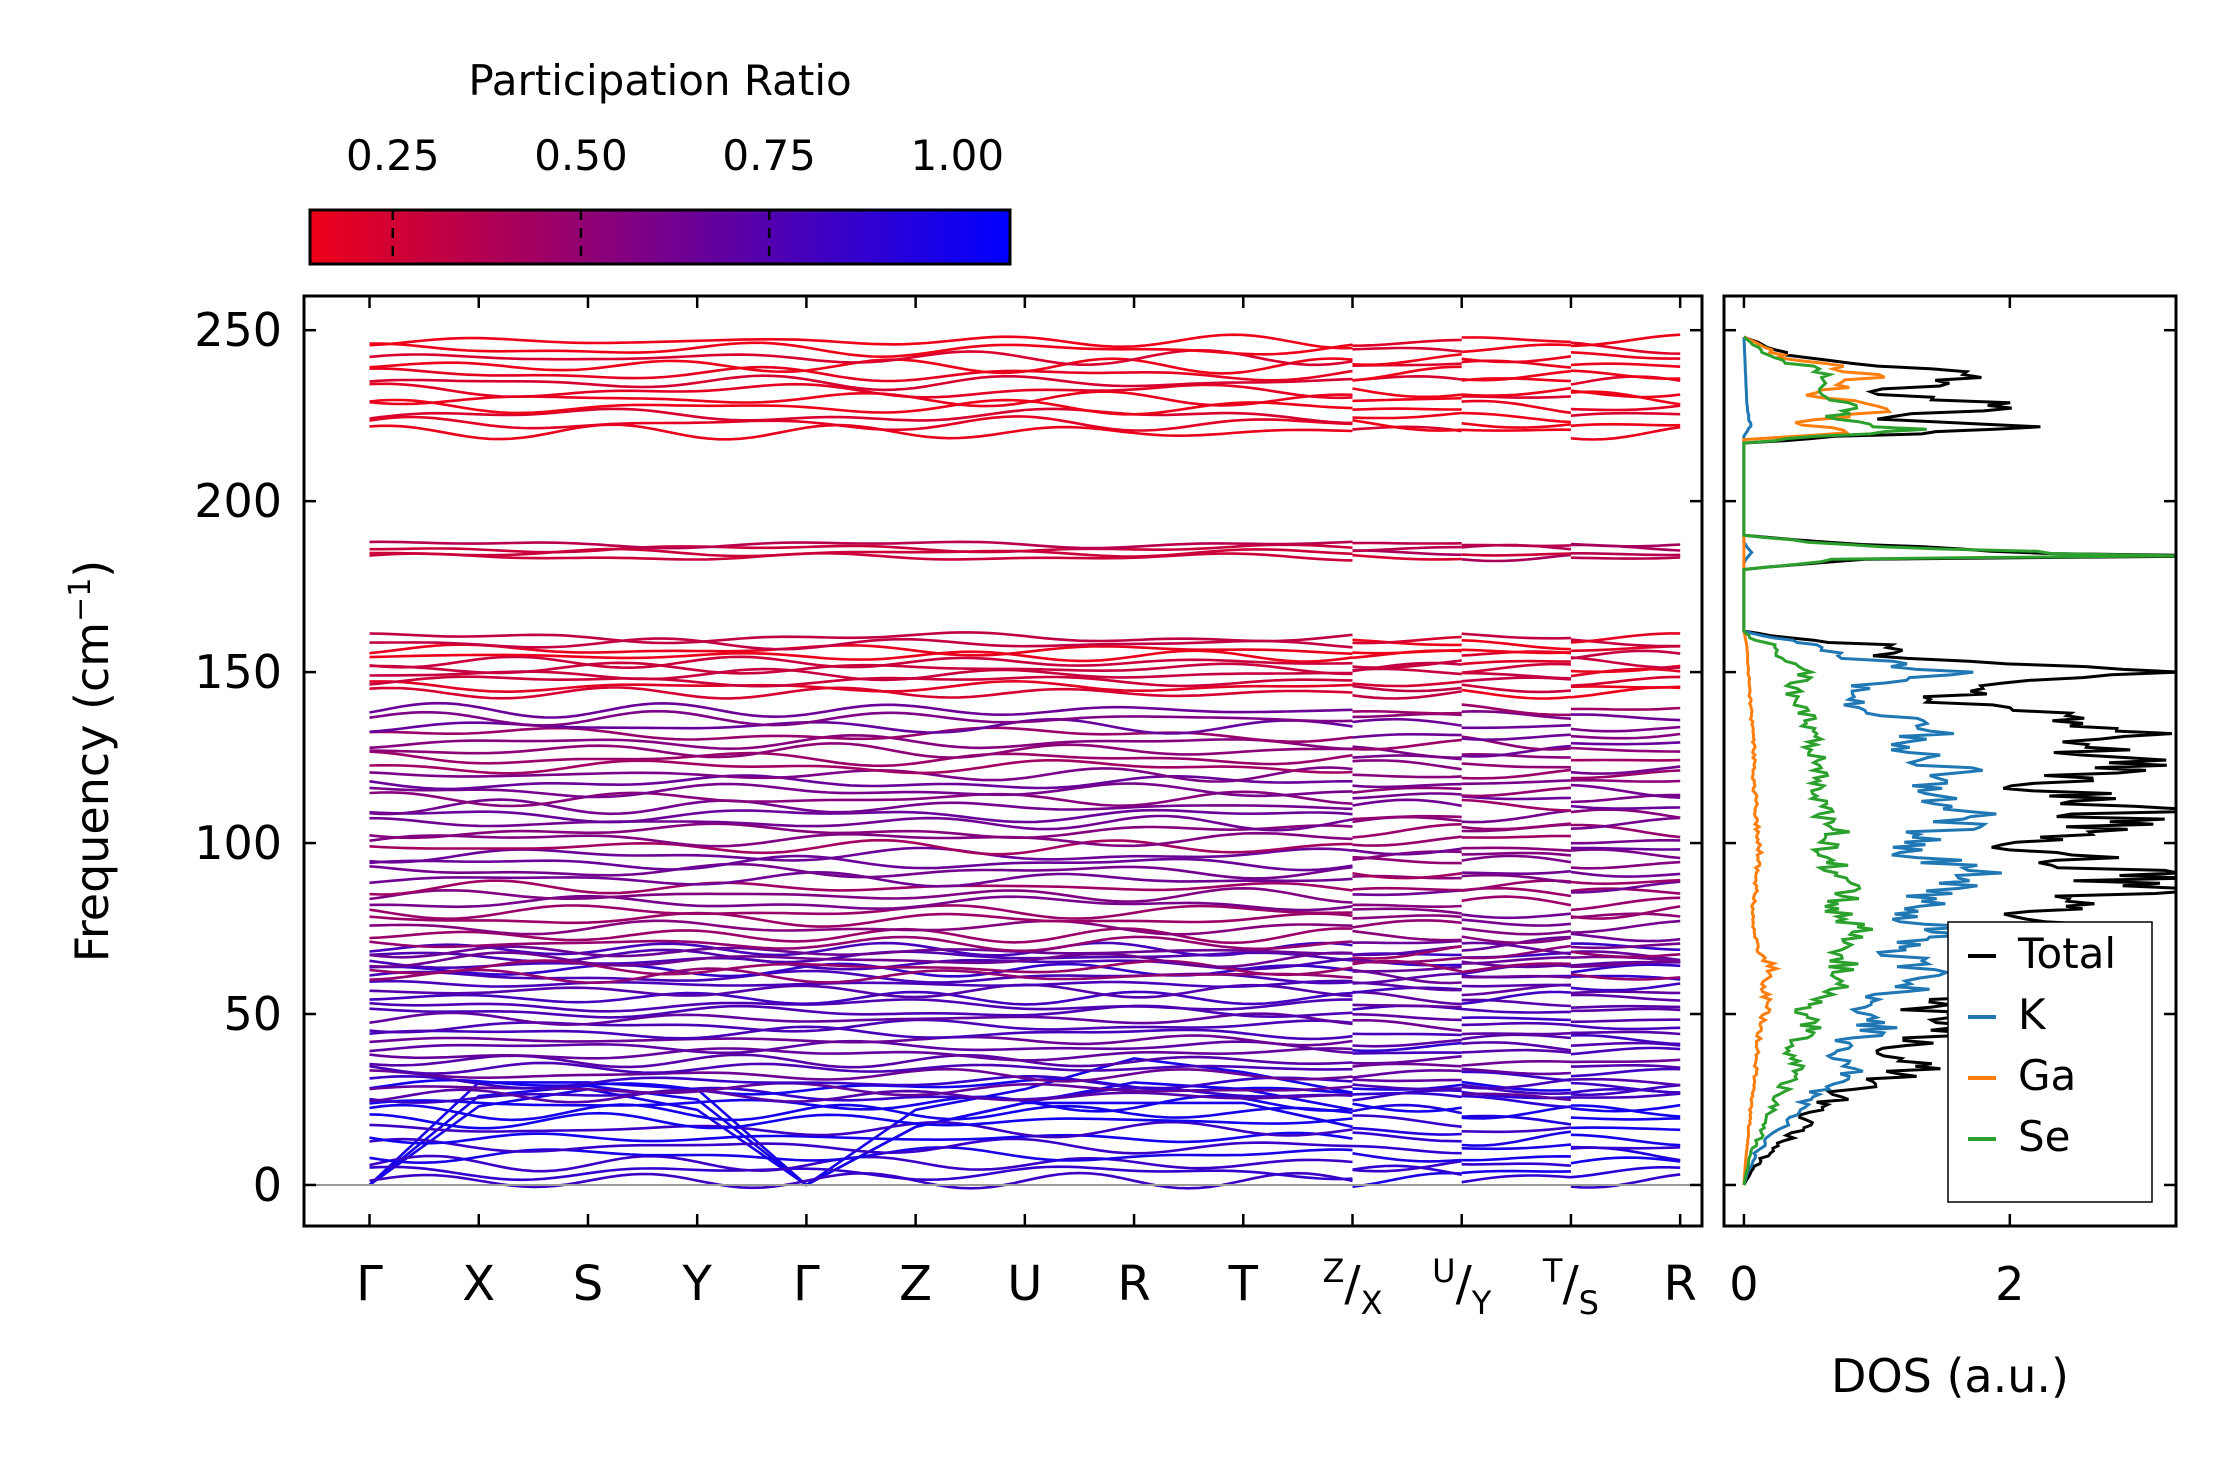 The image size is (2222, 1459). I want to click on legend-label: Ga, so click(2047, 1075).